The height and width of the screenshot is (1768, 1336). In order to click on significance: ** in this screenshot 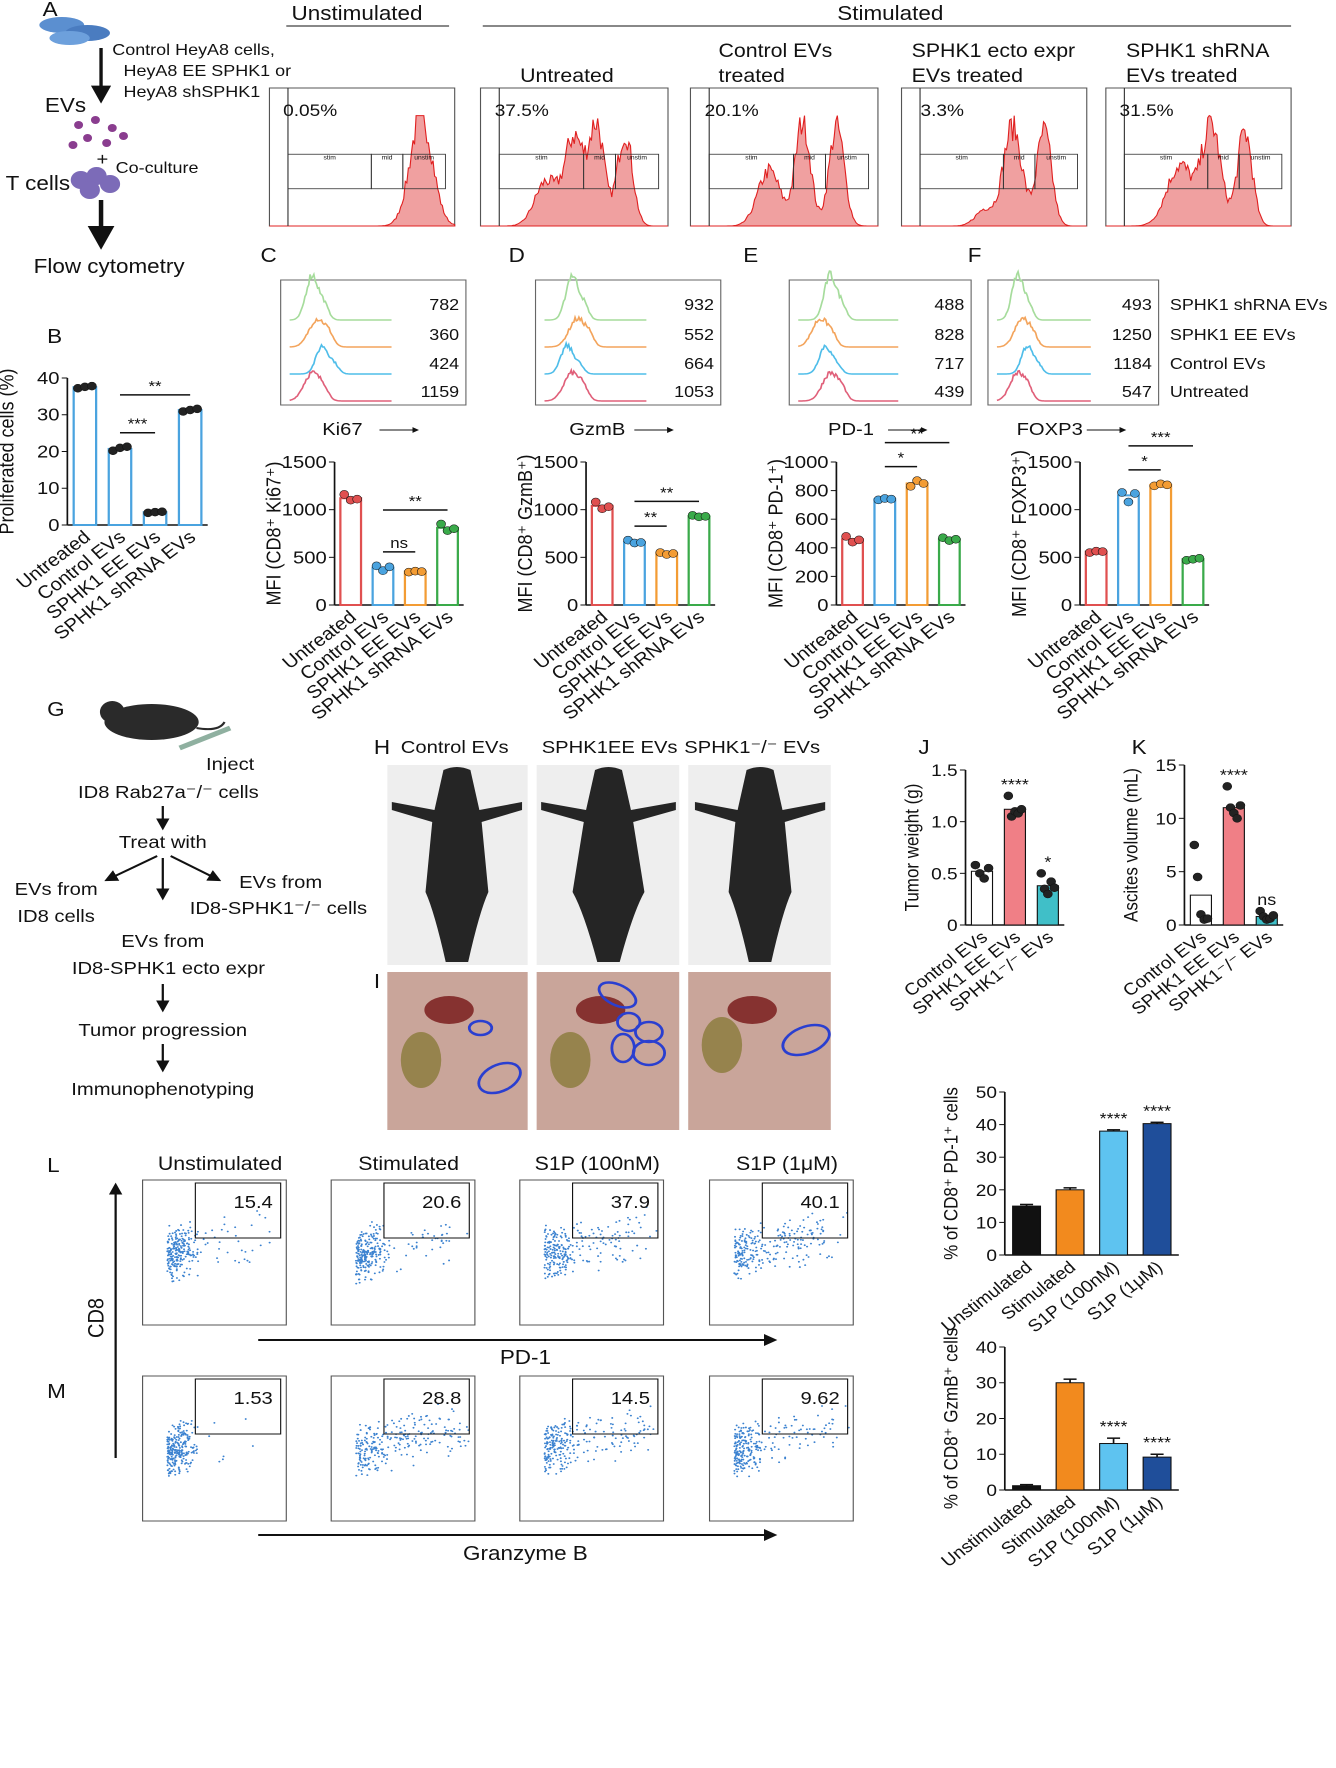, I will do `click(155, 387)`.